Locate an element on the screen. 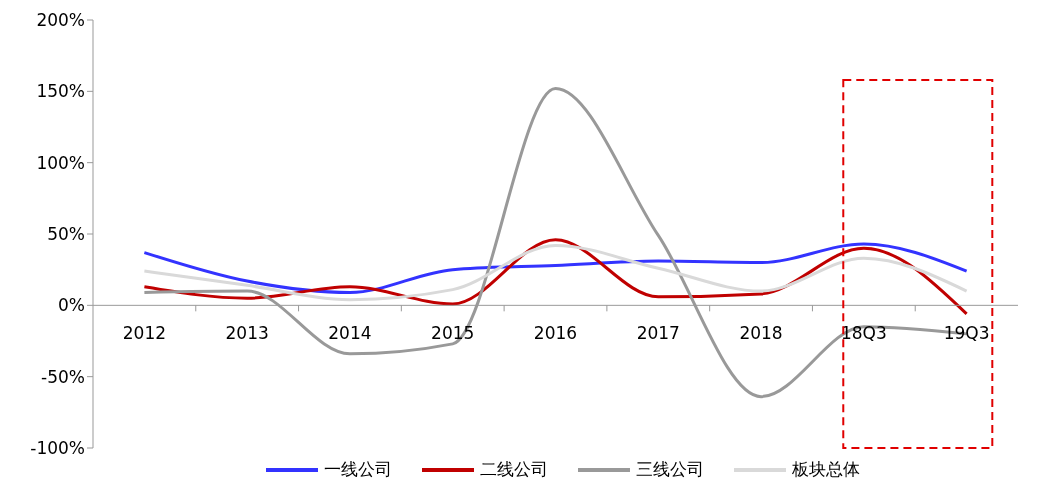  x-tick-label: 2016 is located at coordinates (555, 333).